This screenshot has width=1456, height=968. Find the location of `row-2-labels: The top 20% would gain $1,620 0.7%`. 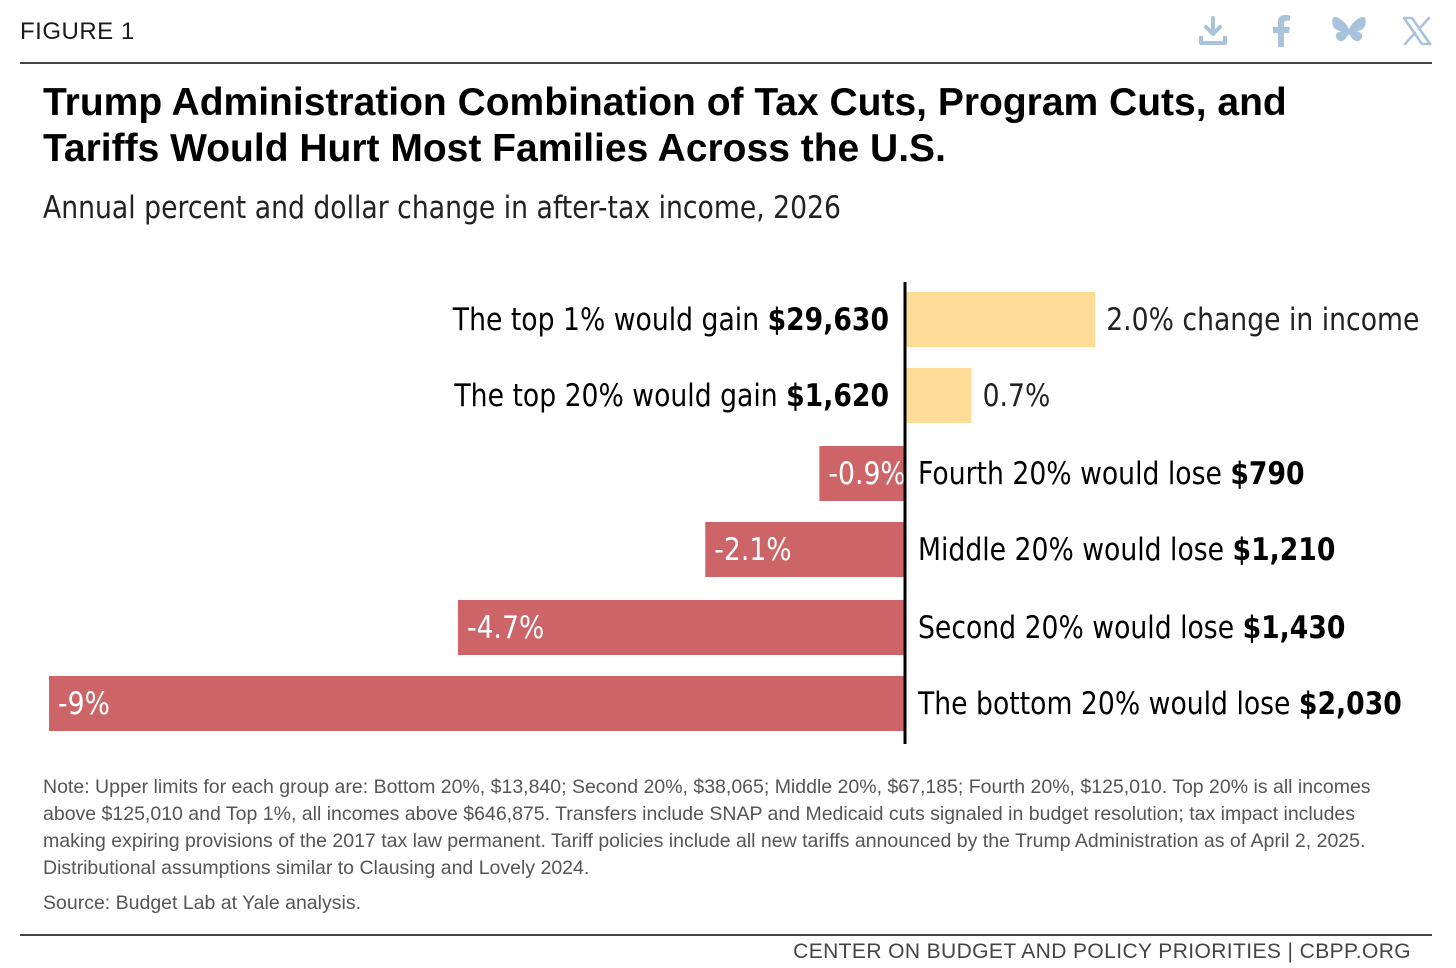

row-2-labels: The top 20% would gain $1,620 0.7% is located at coordinates (751, 395).